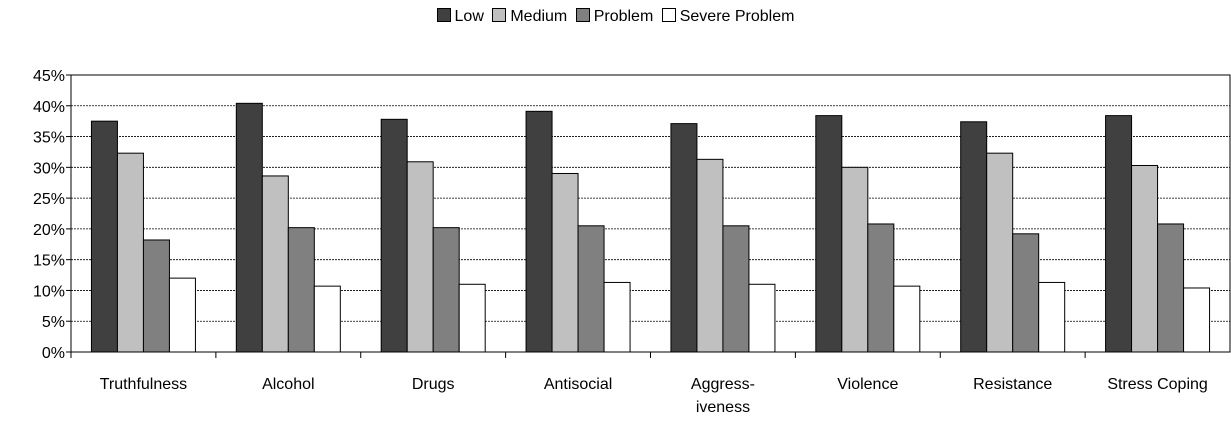  Describe the element at coordinates (288, 384) in the screenshot. I see `x-tick-label: Alcohol` at that location.